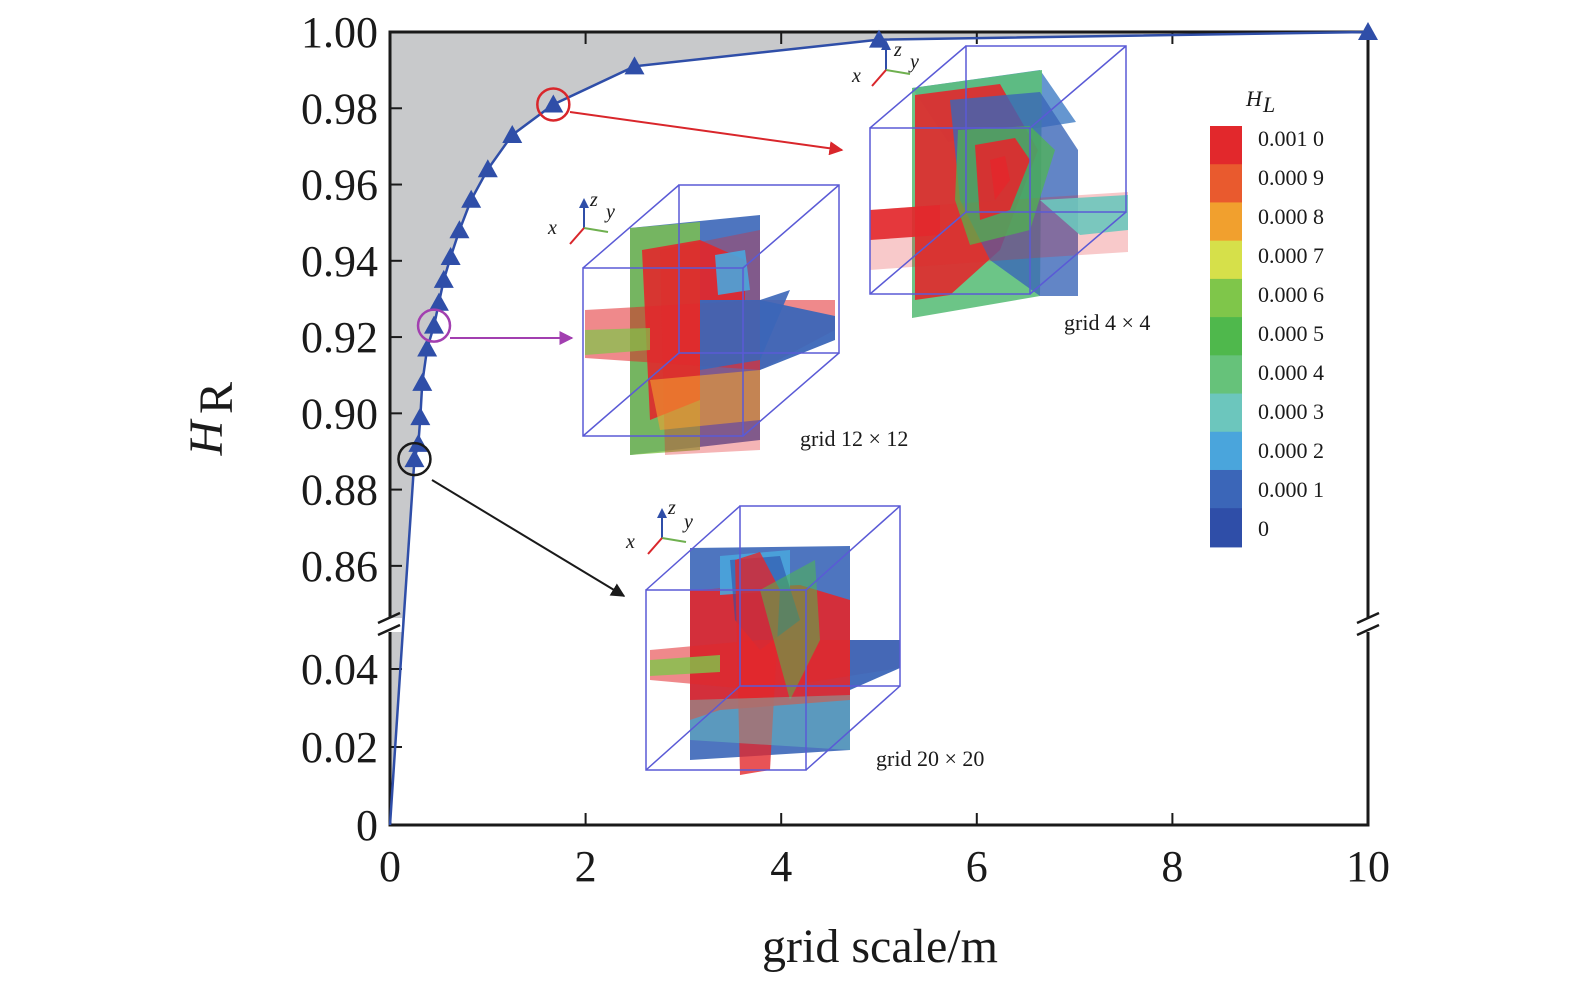 The image size is (1575, 984). I want to click on x-tick-label: 10, so click(1368, 866).